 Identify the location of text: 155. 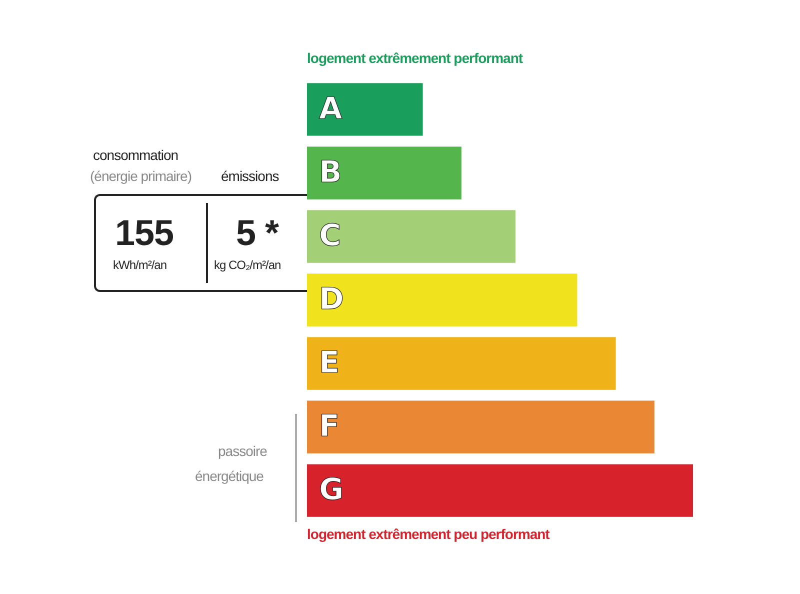
(144, 233).